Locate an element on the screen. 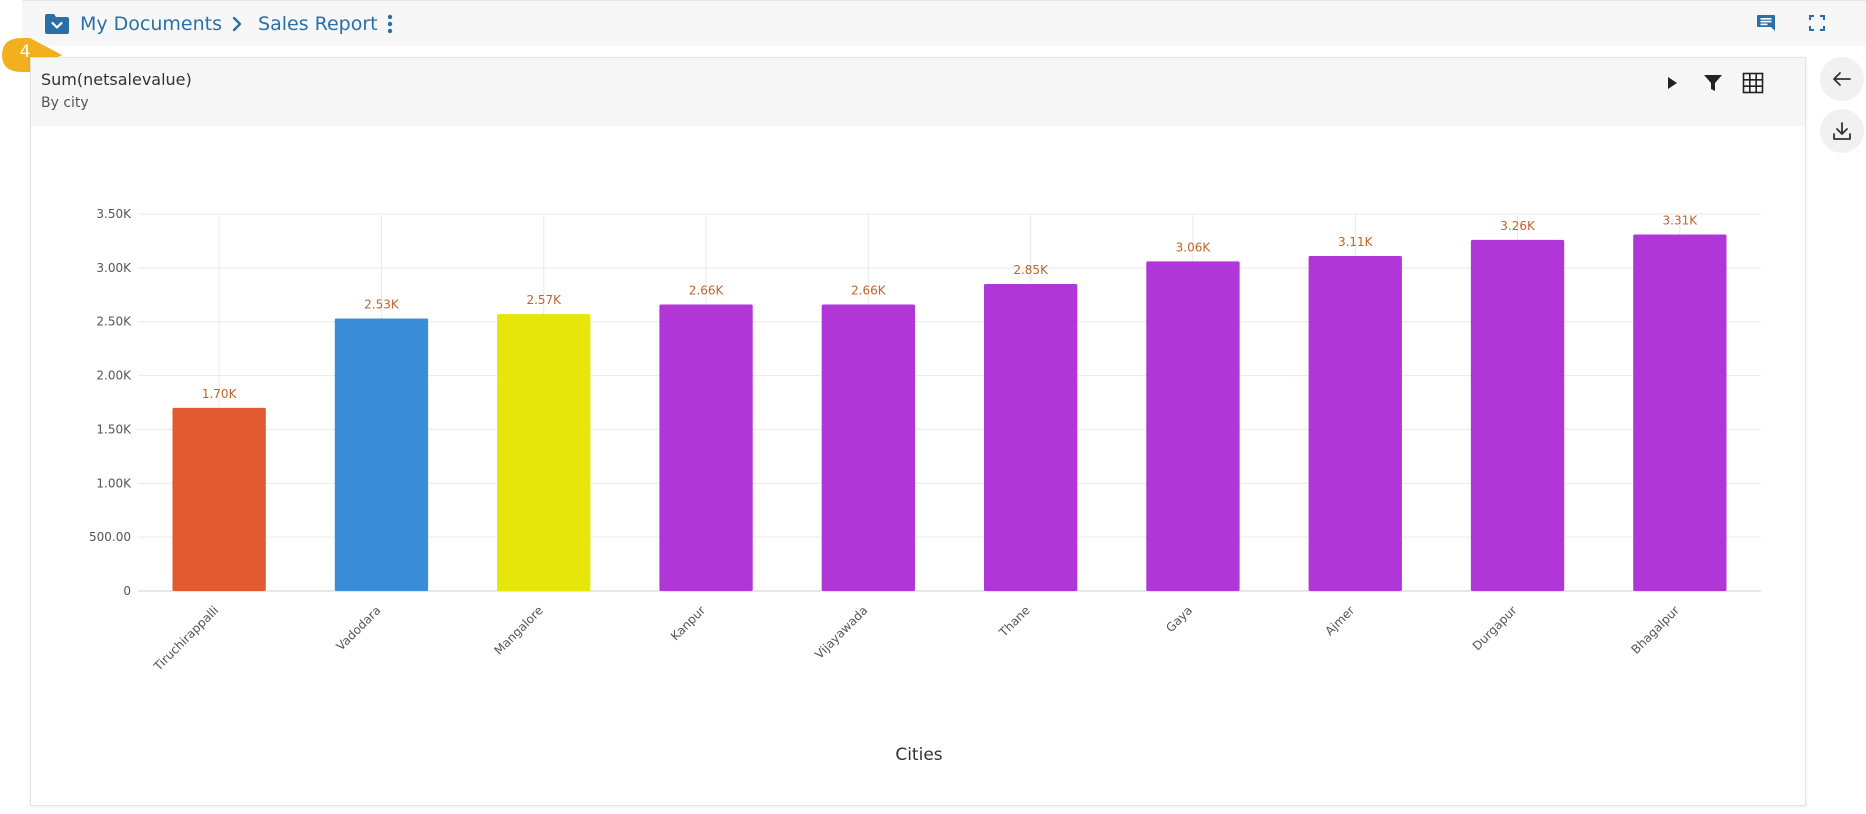 Image resolution: width=1866 pixels, height=814 pixels. fullscreen-icon is located at coordinates (1817, 23).